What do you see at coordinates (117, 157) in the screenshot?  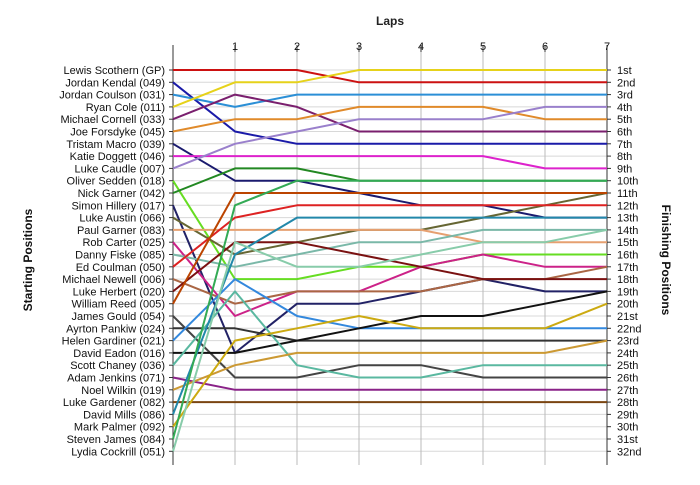 I see `driver-label: Katie Doggett (046)` at bounding box center [117, 157].